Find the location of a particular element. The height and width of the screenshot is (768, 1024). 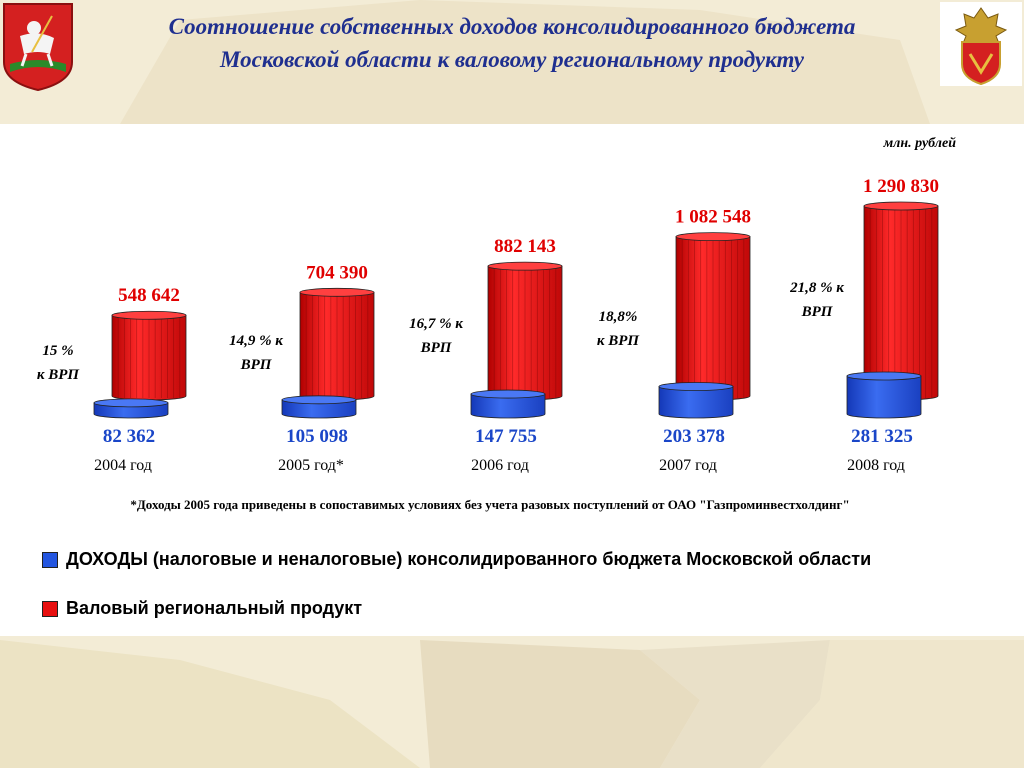

grp-value-label: 882 143 is located at coordinates (525, 246).